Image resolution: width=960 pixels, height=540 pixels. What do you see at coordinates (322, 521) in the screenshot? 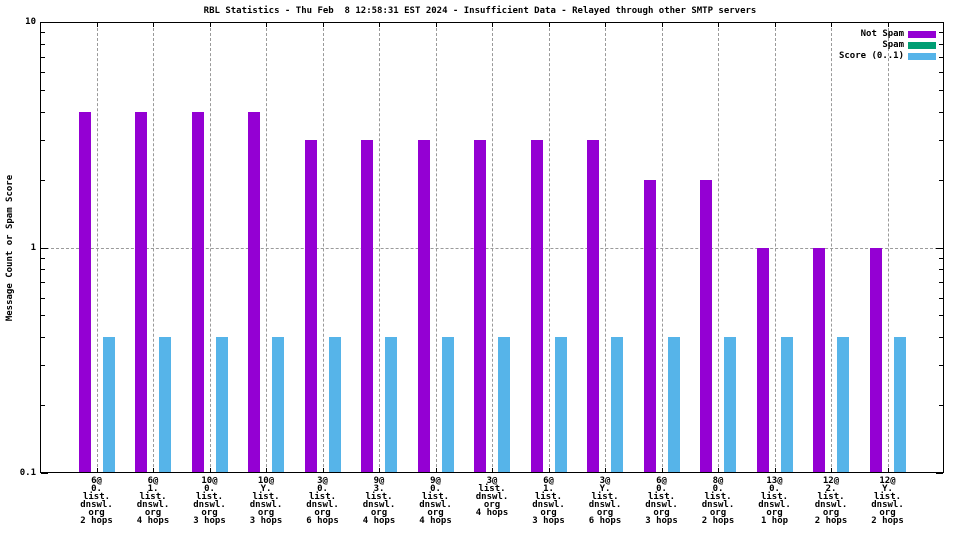
I see `x-axis-label-line: 6 hops` at bounding box center [322, 521].